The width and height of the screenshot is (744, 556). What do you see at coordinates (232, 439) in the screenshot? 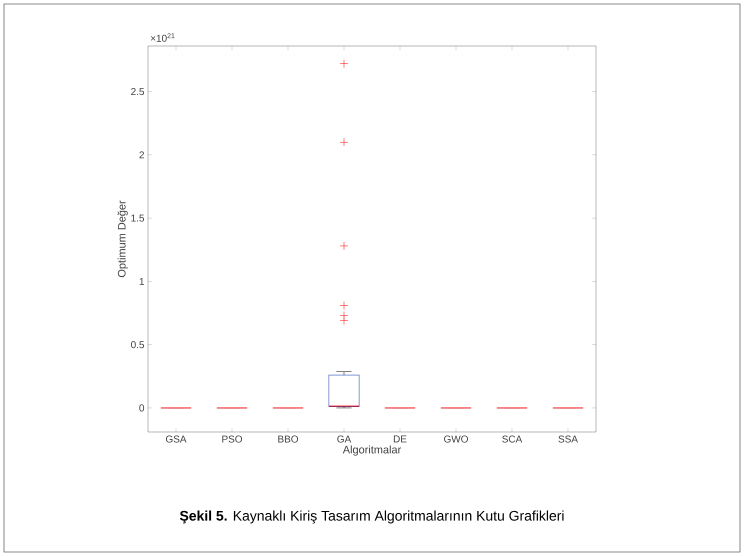
I see `x-tick-label: PSO` at bounding box center [232, 439].